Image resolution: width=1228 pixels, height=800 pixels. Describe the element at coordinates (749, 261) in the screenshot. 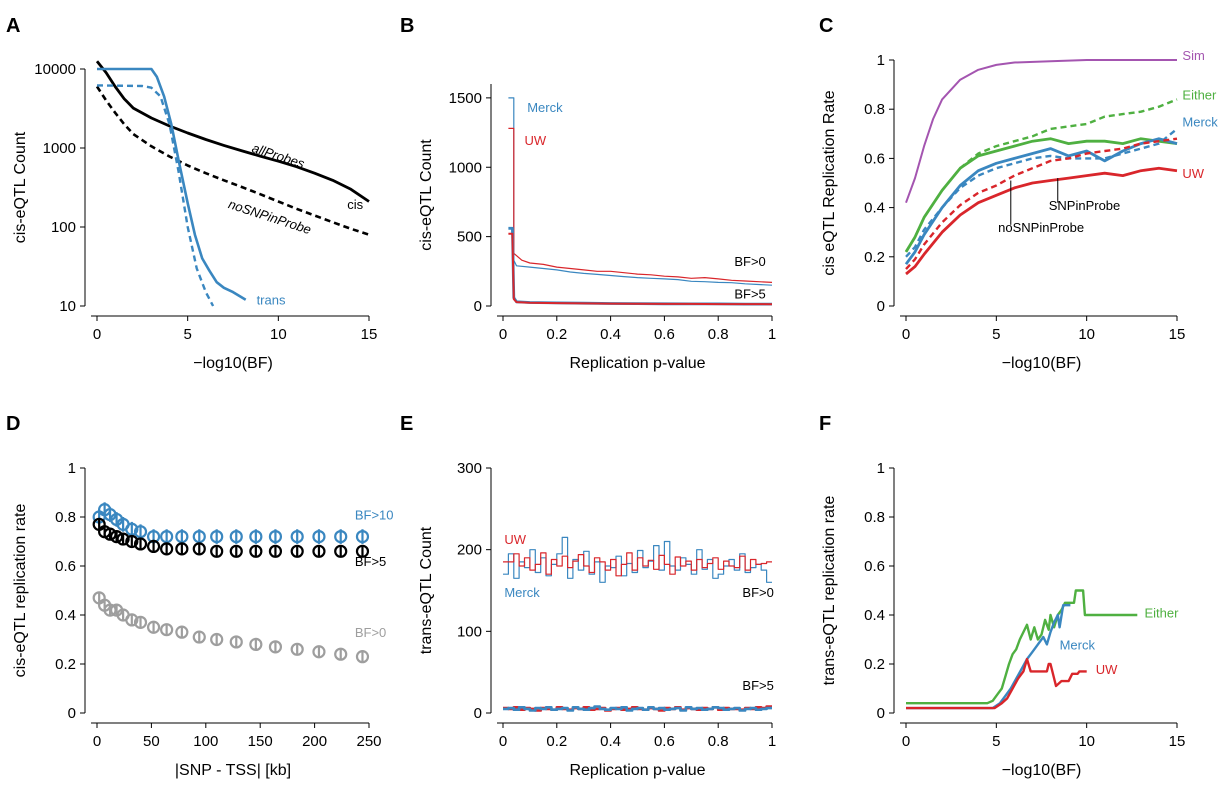

I see `annotation-label: BF>0` at that location.